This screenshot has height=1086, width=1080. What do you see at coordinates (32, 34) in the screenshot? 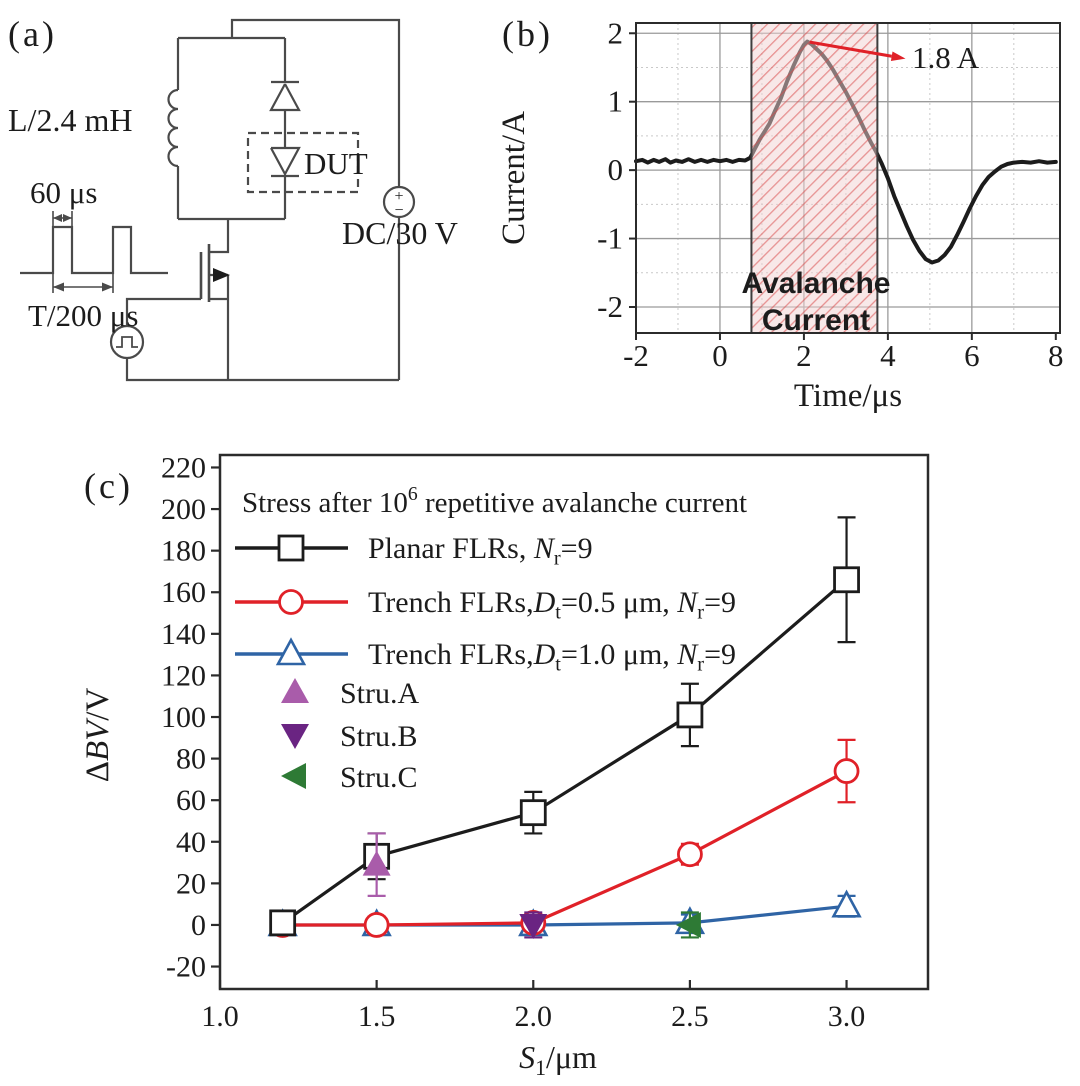
I see `panel-a-tag: (a)` at bounding box center [32, 34].